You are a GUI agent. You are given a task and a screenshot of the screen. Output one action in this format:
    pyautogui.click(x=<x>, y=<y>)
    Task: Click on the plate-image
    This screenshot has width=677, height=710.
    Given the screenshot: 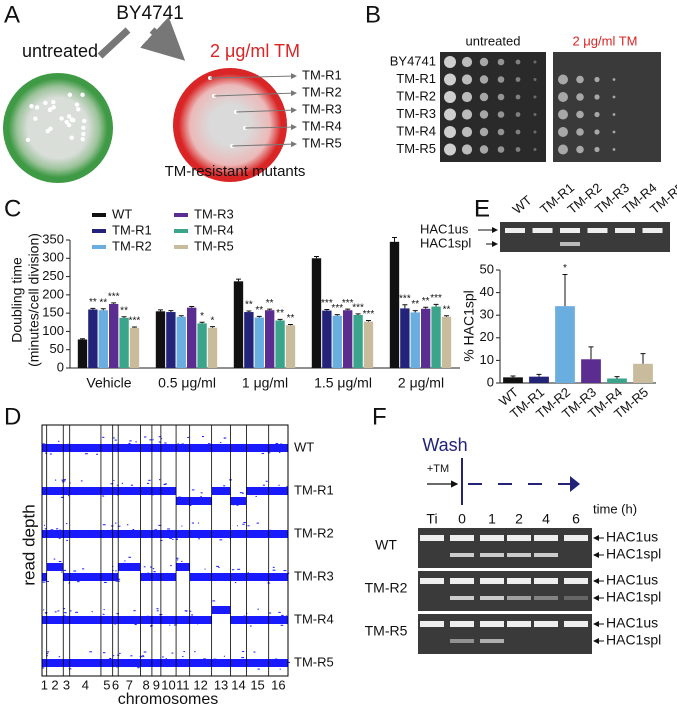 What is the action you would take?
    pyautogui.click(x=607, y=107)
    